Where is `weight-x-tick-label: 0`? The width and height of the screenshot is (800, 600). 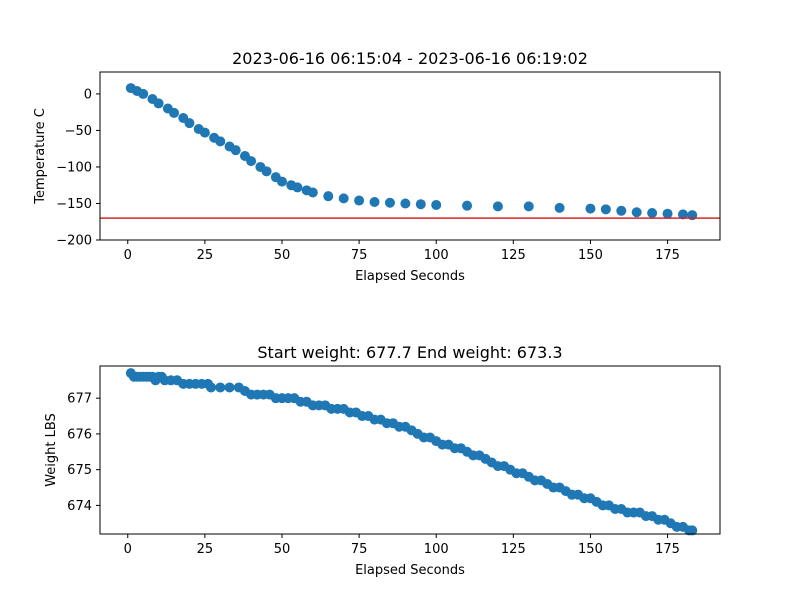
weight-x-tick-label: 0 is located at coordinates (128, 549).